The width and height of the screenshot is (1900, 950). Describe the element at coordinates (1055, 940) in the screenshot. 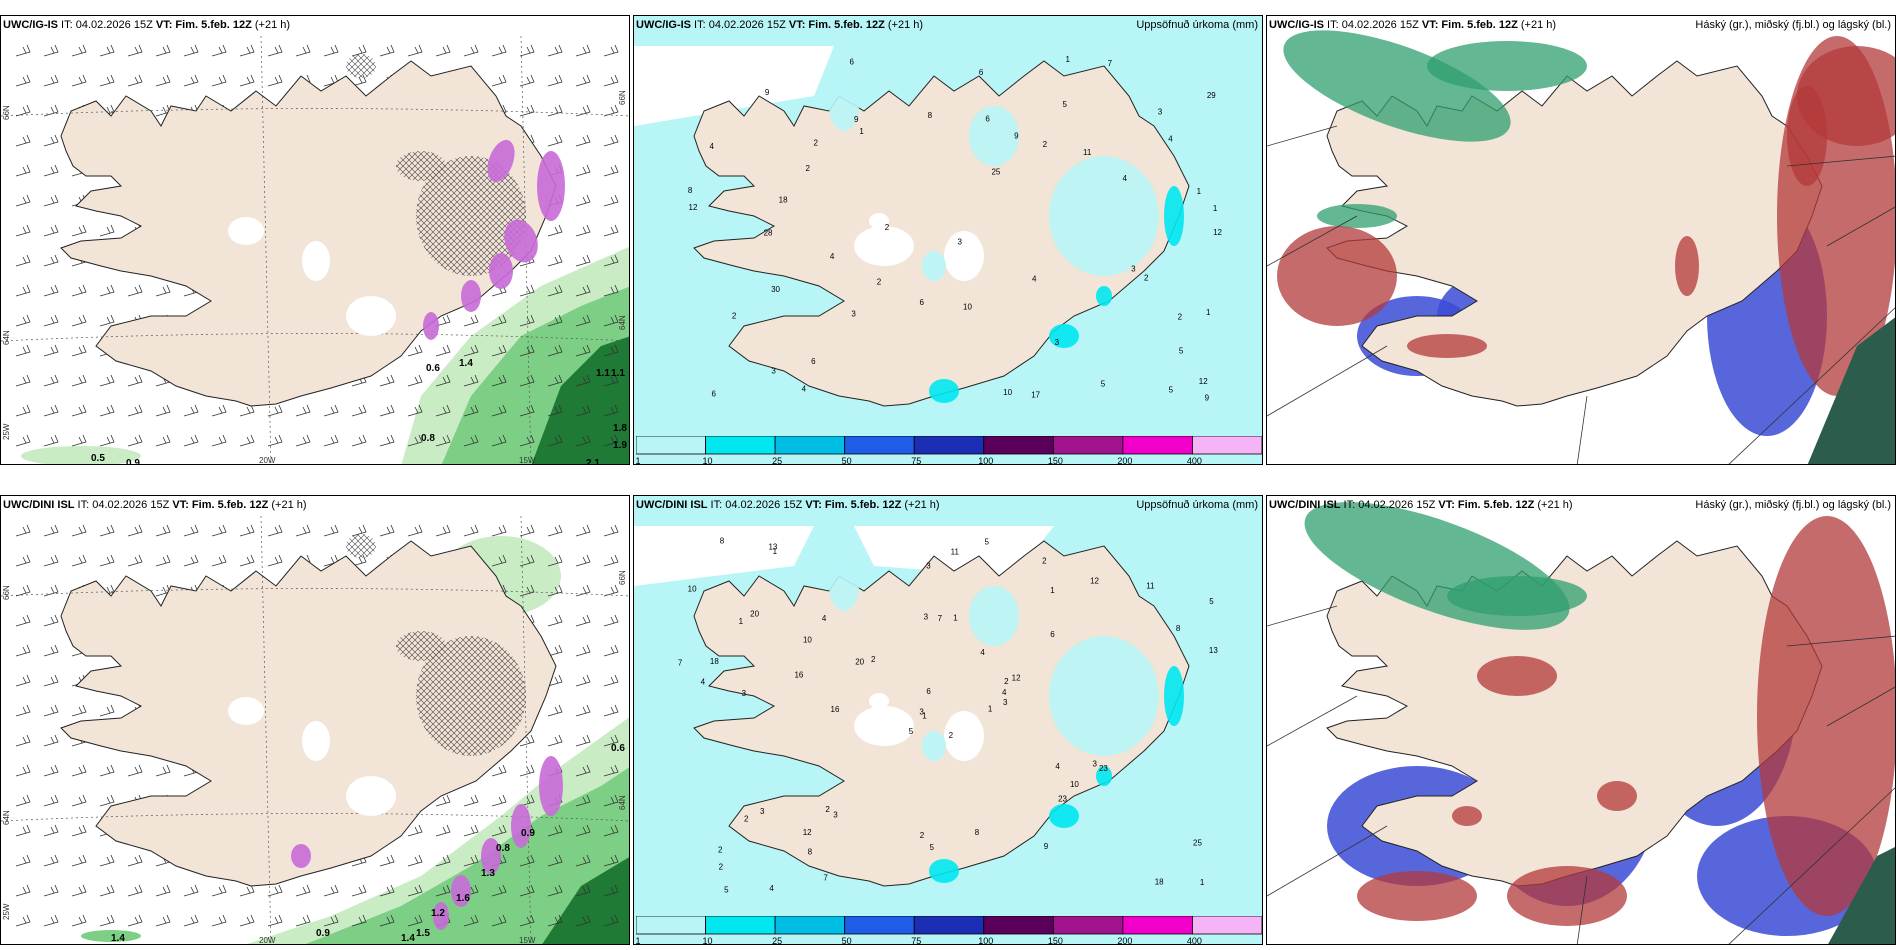

I see `colorbar-tick-label: 150` at that location.